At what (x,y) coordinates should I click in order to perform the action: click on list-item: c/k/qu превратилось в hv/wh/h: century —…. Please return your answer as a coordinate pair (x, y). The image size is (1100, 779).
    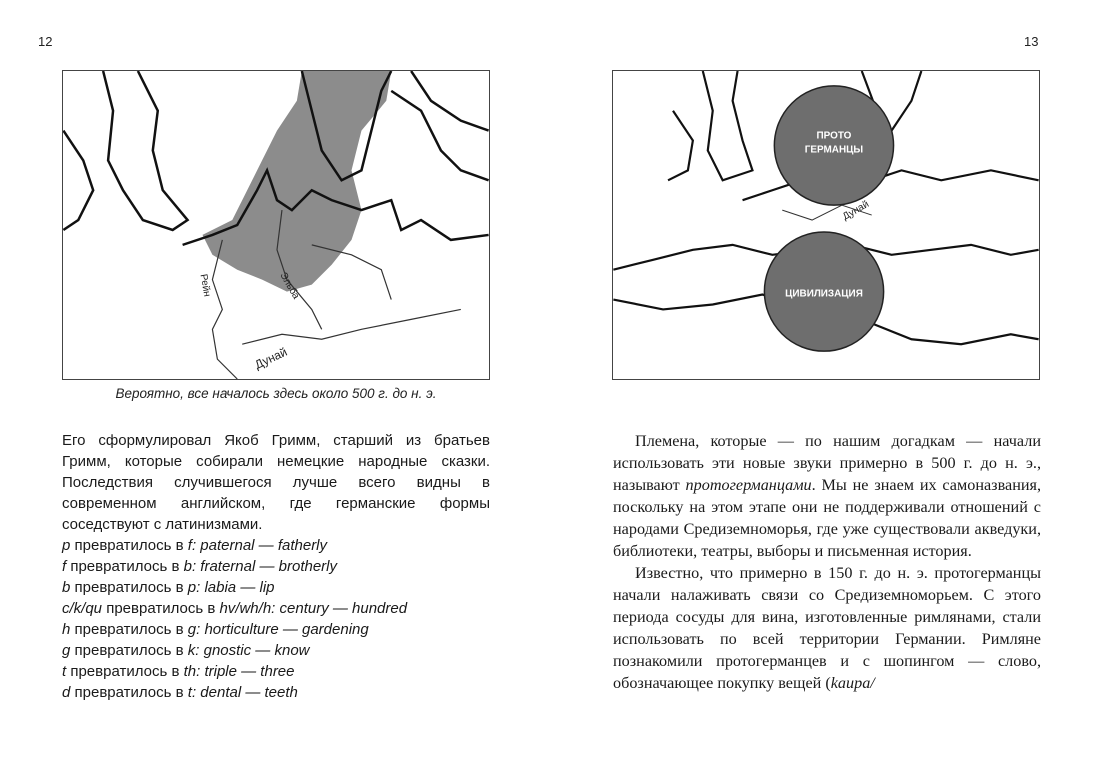
    Looking at the image, I should click on (235, 608).